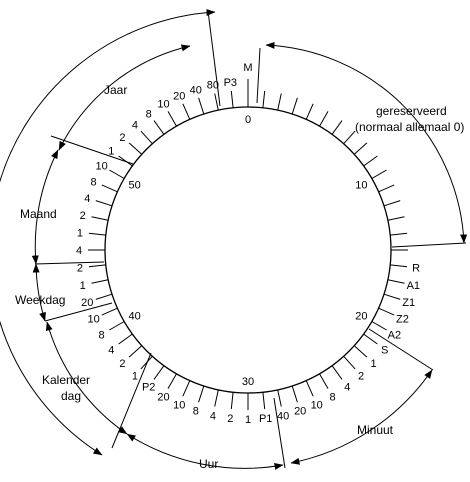  I want to click on month-label: Maand, so click(38, 214).